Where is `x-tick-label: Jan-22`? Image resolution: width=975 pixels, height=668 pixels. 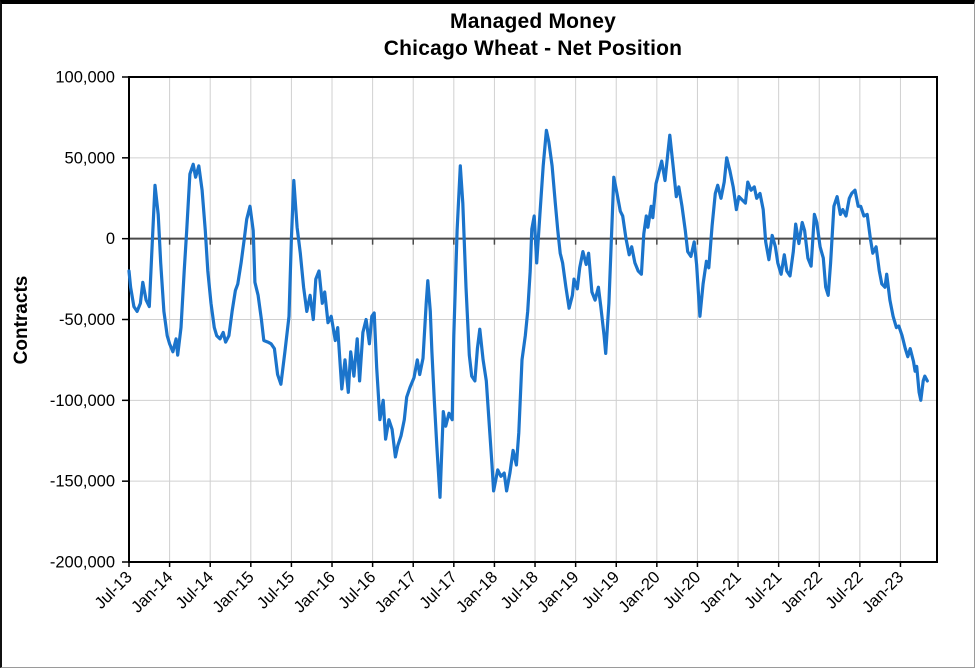
x-tick-label: Jan-22 is located at coordinates (802, 592).